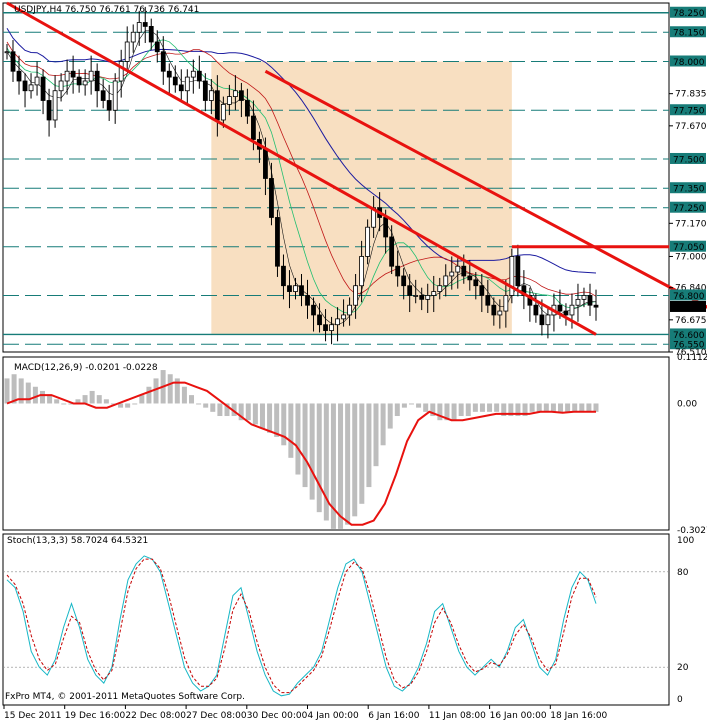 Image resolution: width=707 pixels, height=723 pixels. I want to click on time-axis-label: 19 Dec 16:00, so click(95, 716).